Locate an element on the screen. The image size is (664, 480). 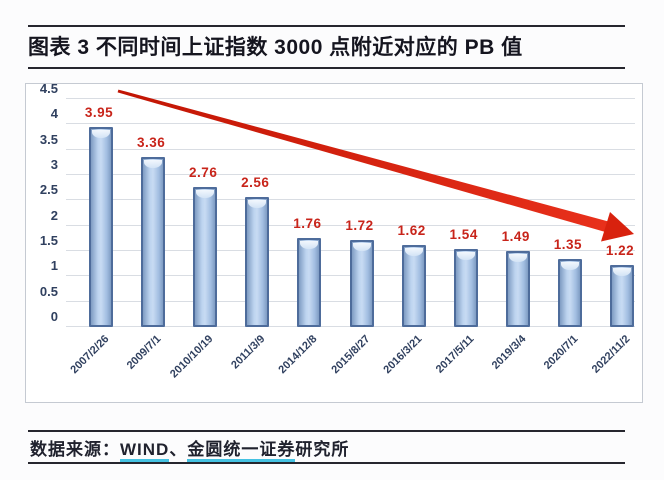
y-tick-label: 1 is located at coordinates (54, 266).